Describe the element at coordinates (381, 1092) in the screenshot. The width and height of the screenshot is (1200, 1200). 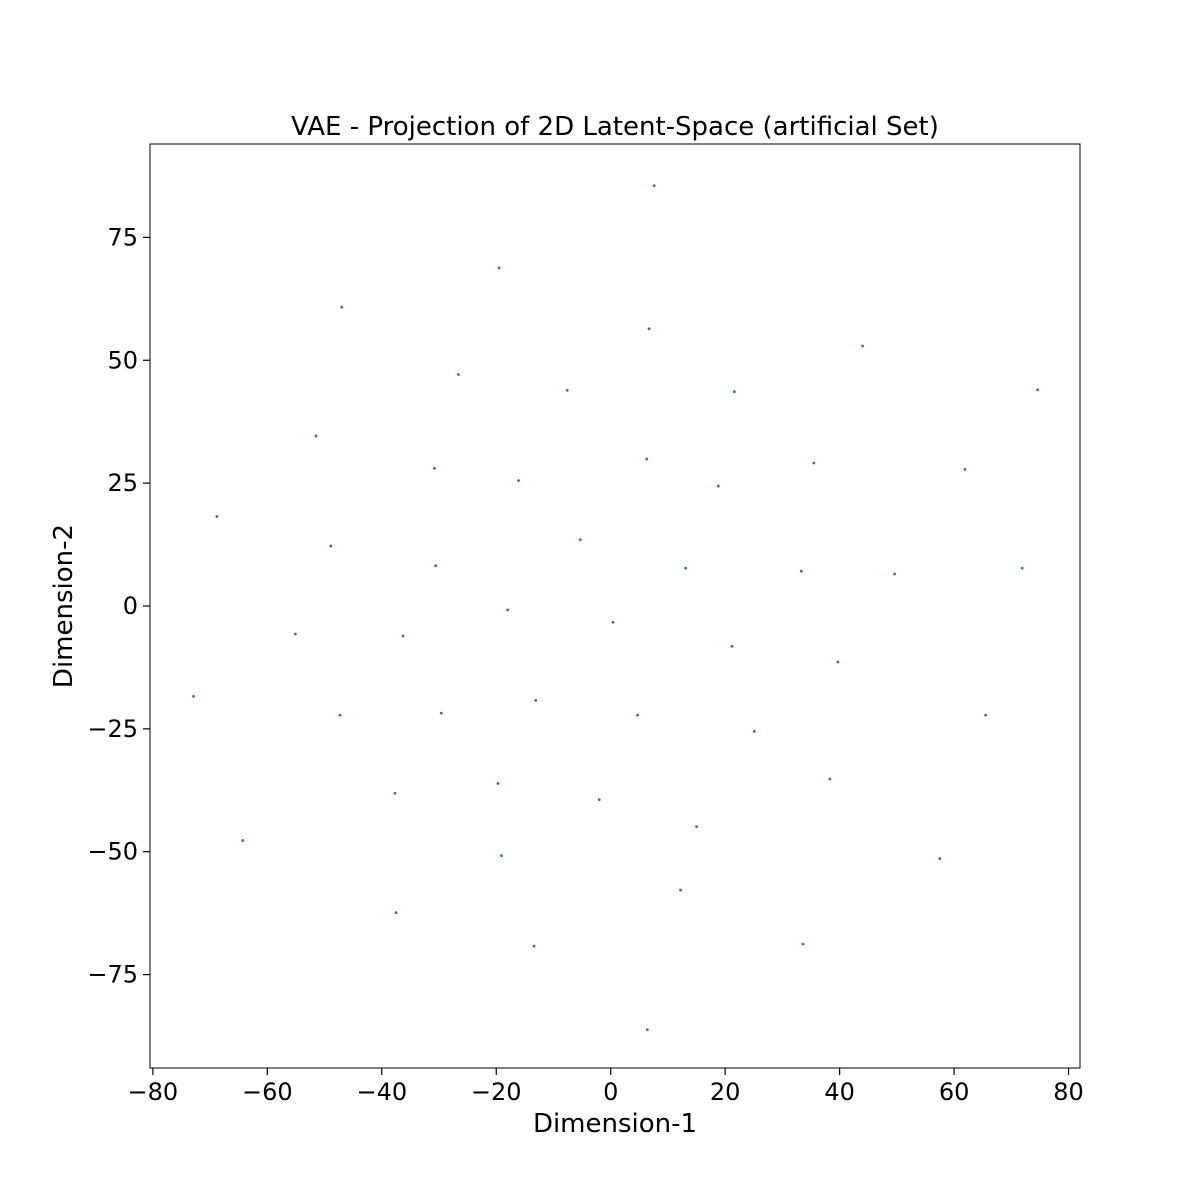
I see `x-tick-label: −40` at that location.